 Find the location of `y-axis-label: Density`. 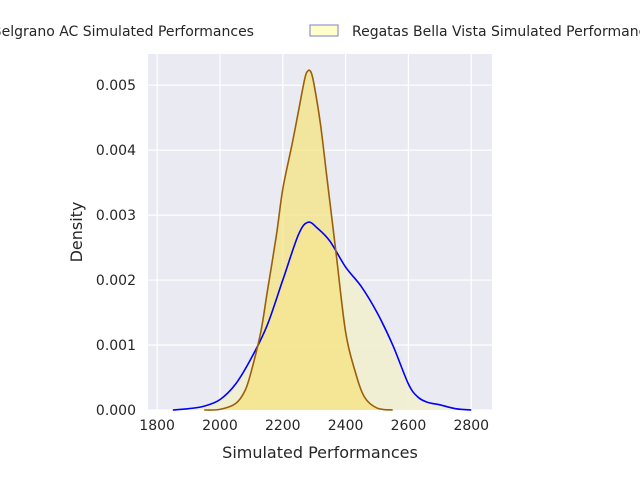

y-axis-label: Density is located at coordinates (76, 232).